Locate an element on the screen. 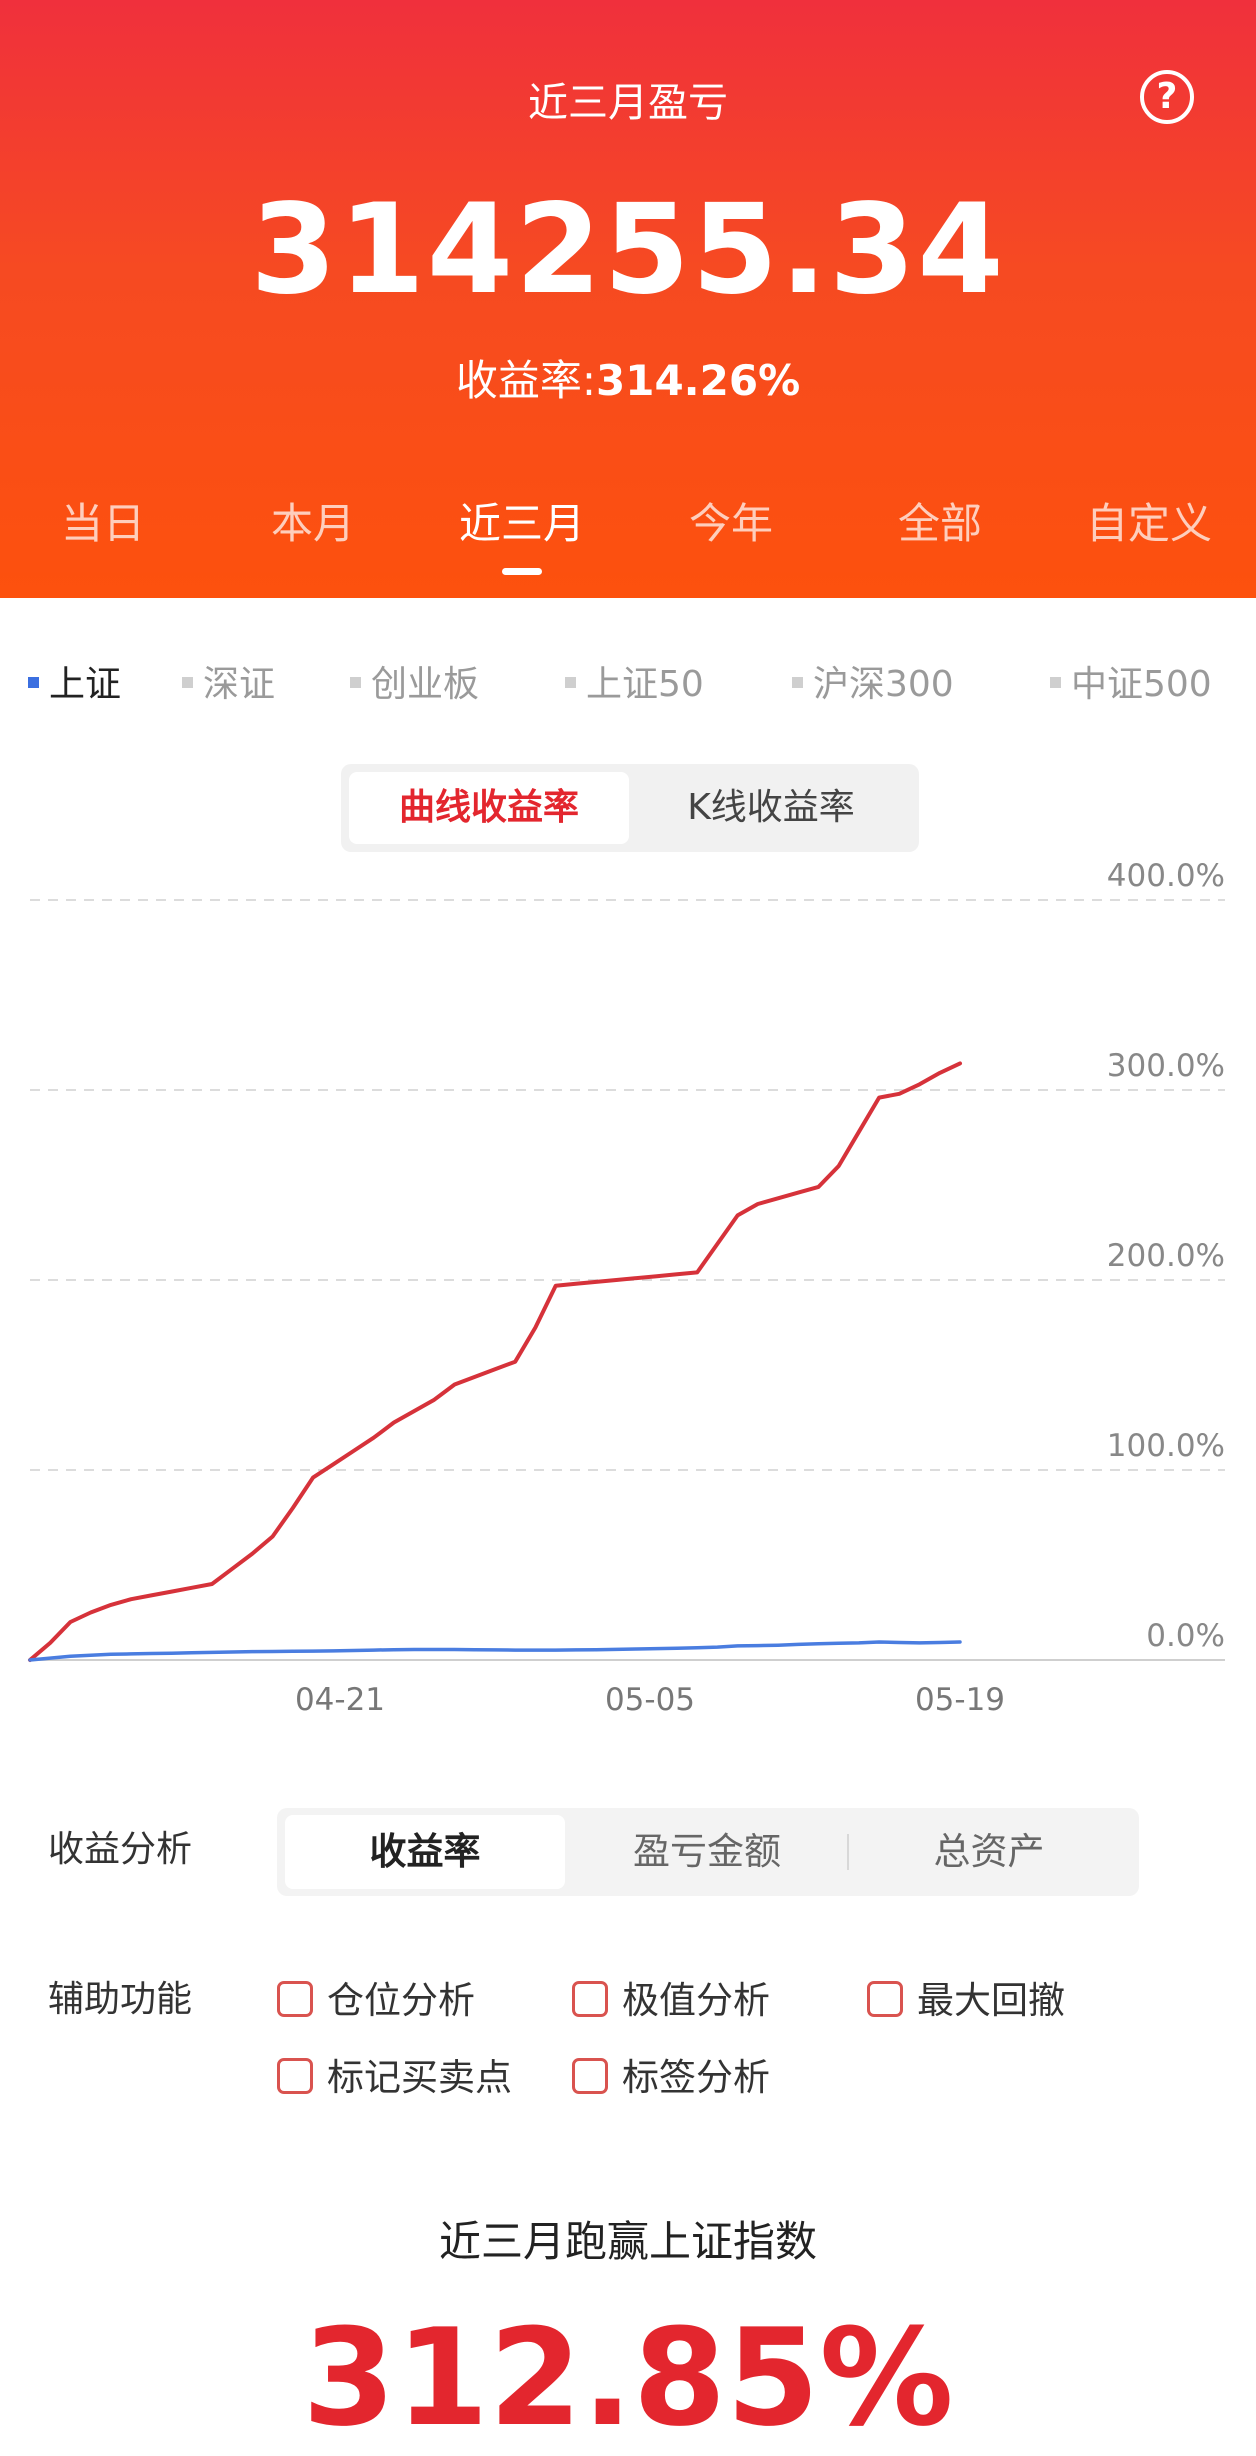 The image size is (1256, 2456). return-rate-value: 314.26% is located at coordinates (698, 380).